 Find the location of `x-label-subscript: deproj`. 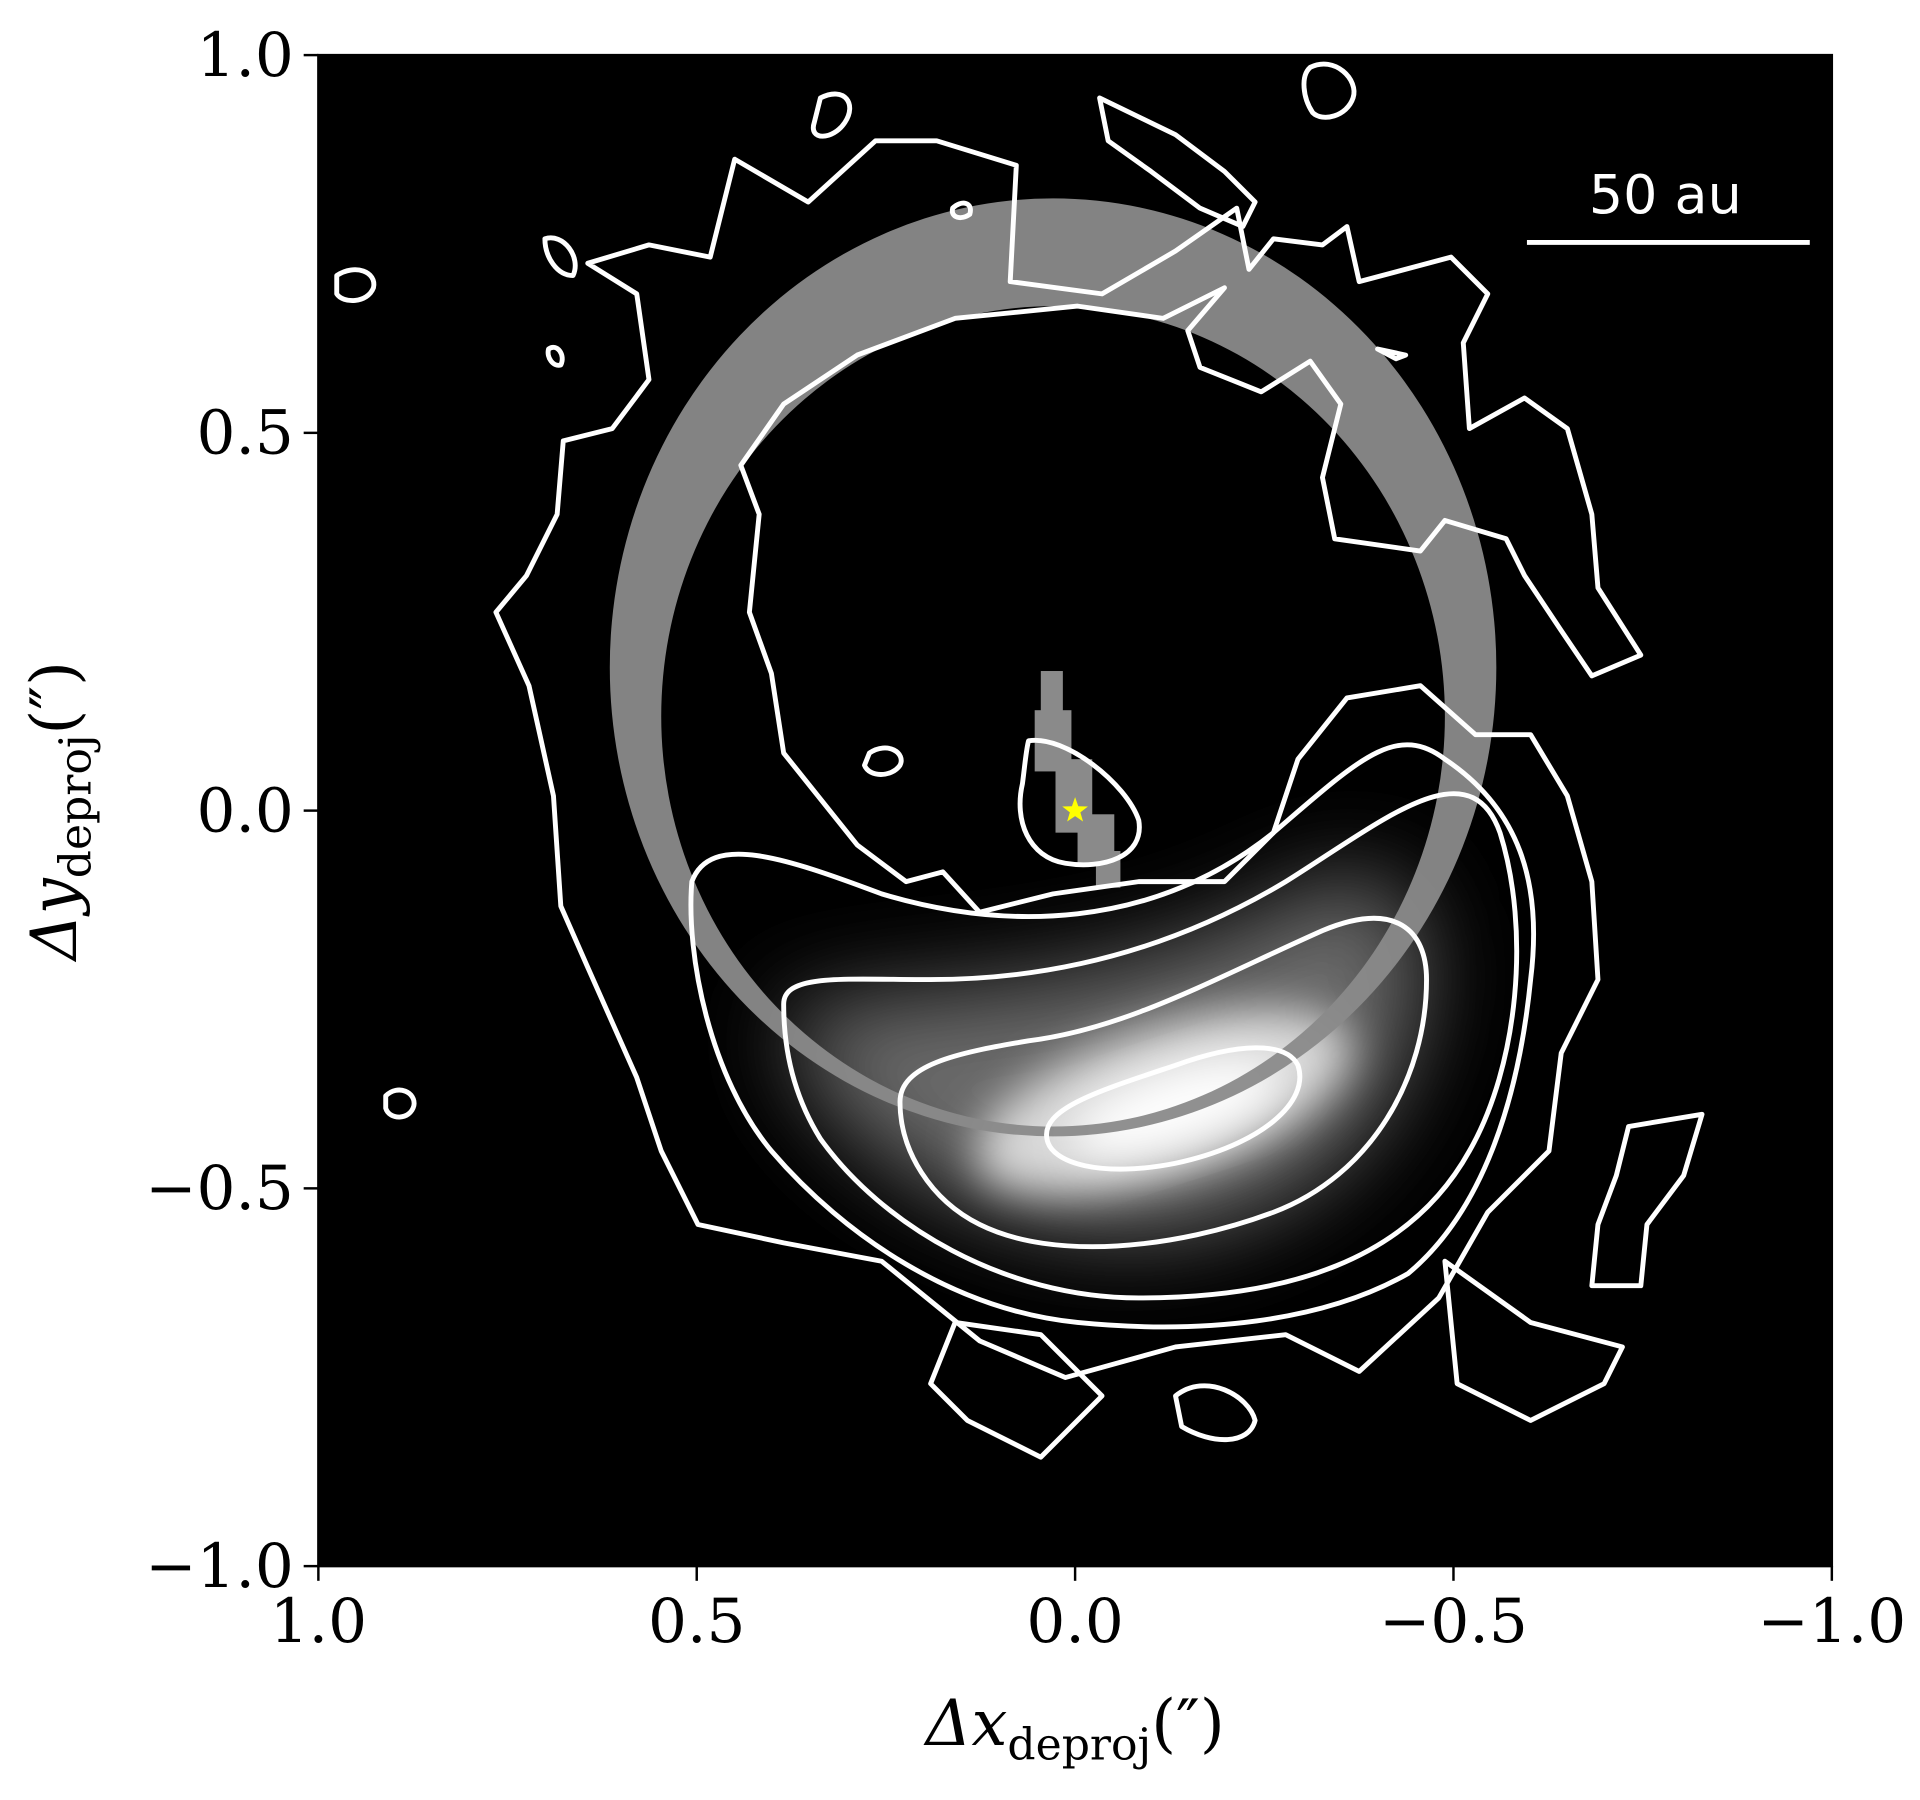

x-label-subscript: deproj is located at coordinates (1079, 1745).